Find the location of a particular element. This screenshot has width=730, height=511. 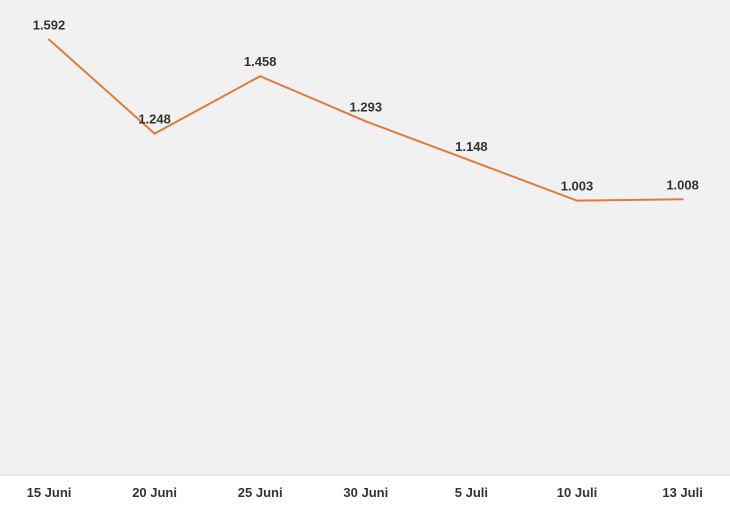

x-tick-label: 20 Juni is located at coordinates (154, 492).